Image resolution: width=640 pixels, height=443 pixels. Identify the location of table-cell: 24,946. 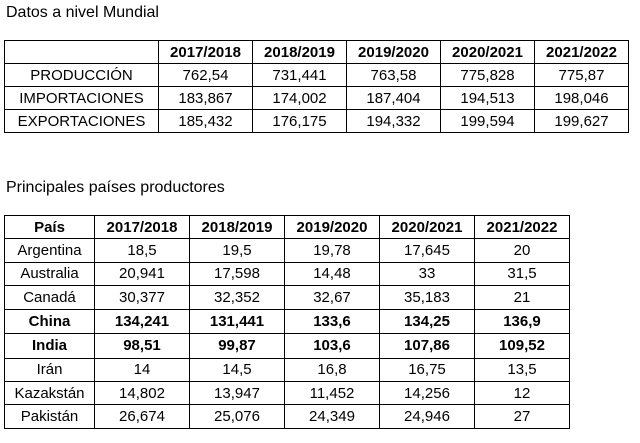
(427, 416).